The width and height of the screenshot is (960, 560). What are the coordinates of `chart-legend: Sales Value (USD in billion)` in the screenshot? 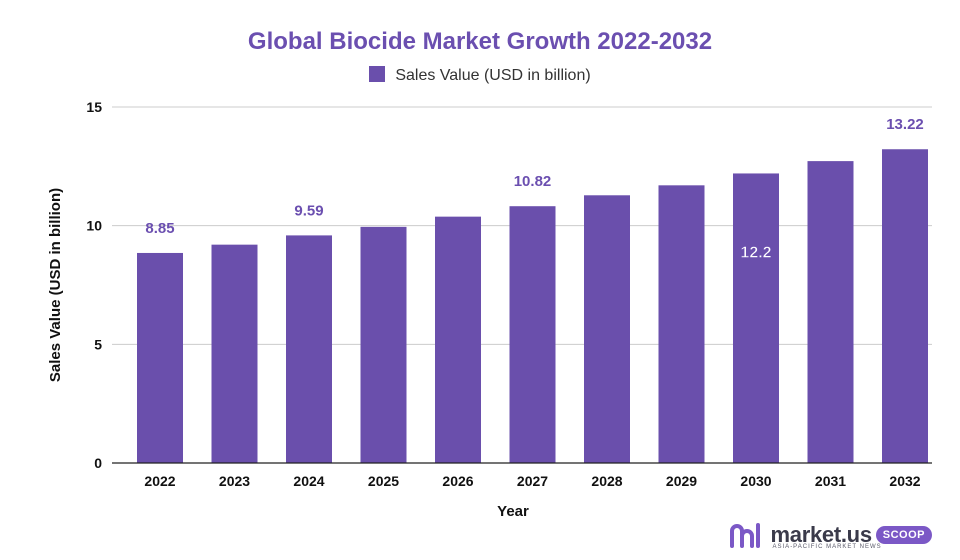 It's located at (480, 75).